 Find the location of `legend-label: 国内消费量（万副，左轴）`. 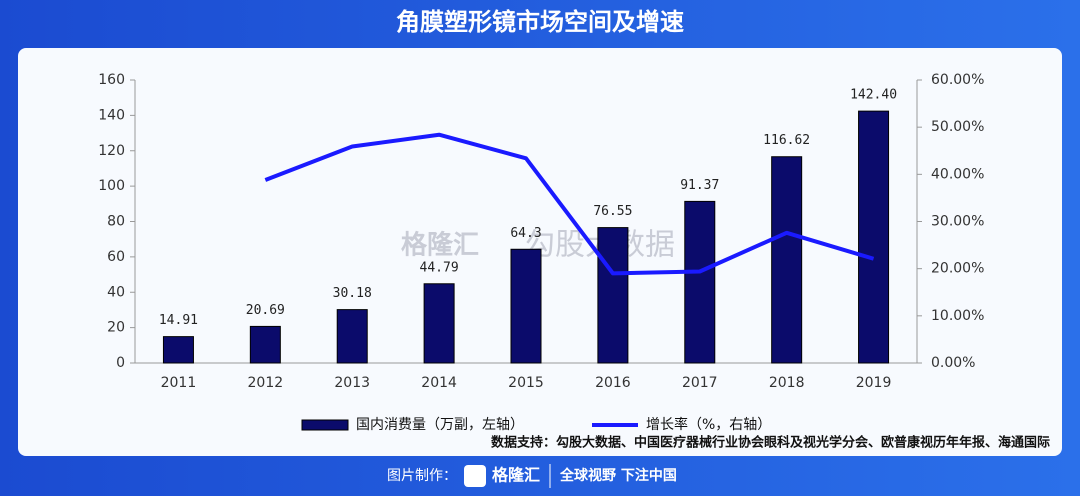

legend-label: 国内消费量（万副，左轴） is located at coordinates (440, 425).